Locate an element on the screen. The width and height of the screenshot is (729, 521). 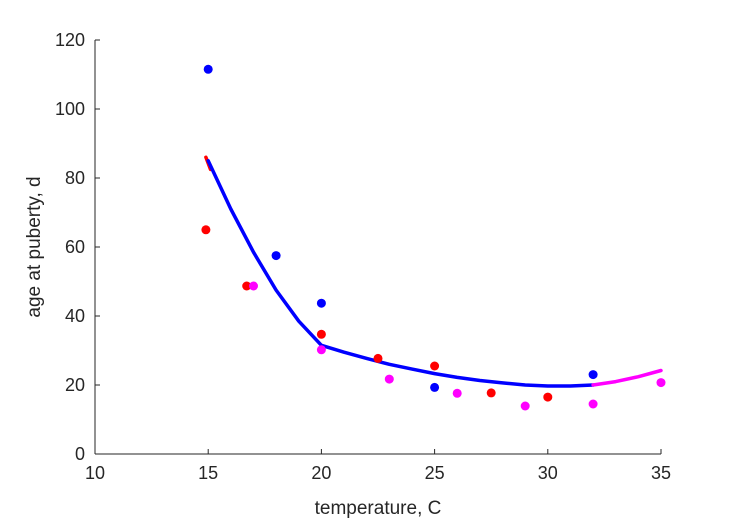
y-tick-label: 60 is located at coordinates (75, 247).